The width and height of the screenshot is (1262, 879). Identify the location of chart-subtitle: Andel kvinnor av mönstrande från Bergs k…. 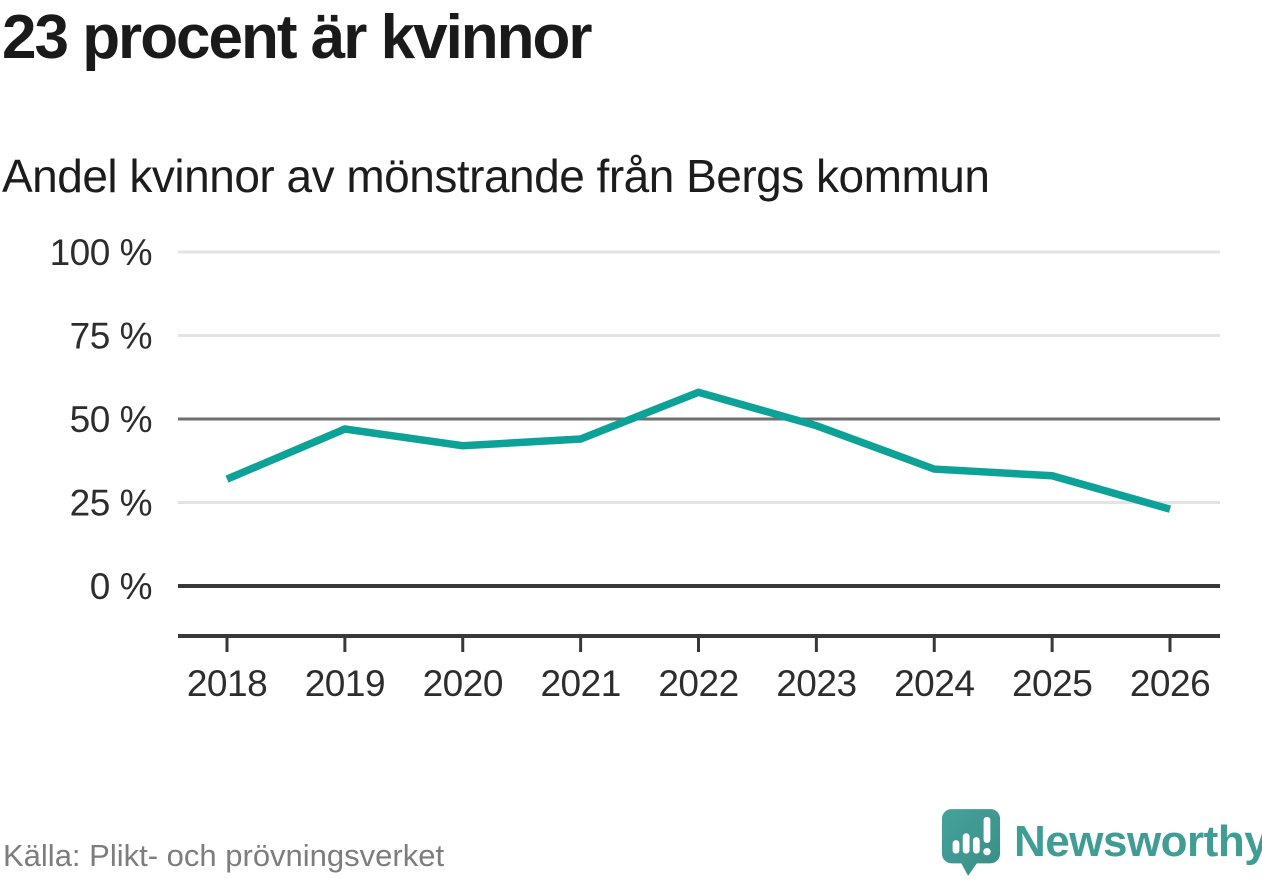
(496, 176).